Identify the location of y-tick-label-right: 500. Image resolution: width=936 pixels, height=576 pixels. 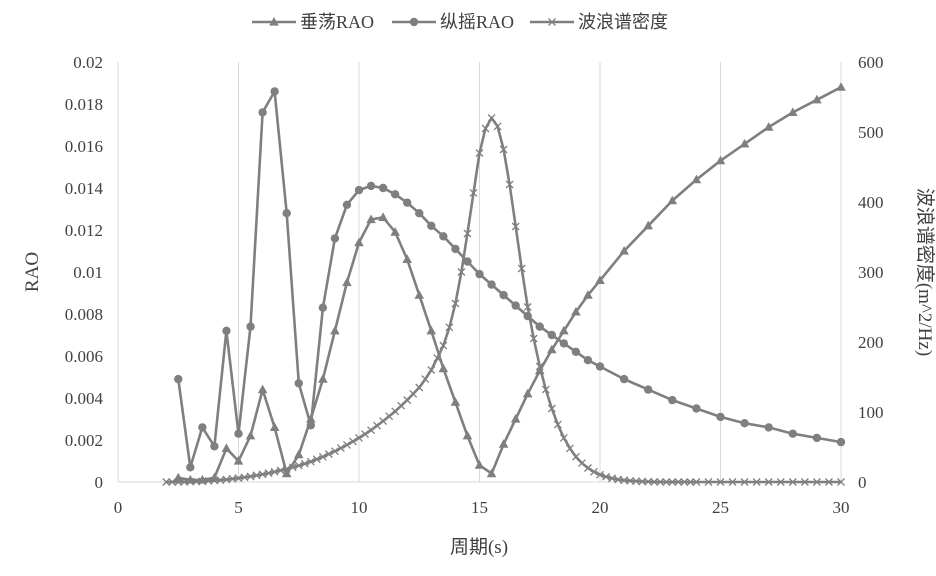
(871, 132).